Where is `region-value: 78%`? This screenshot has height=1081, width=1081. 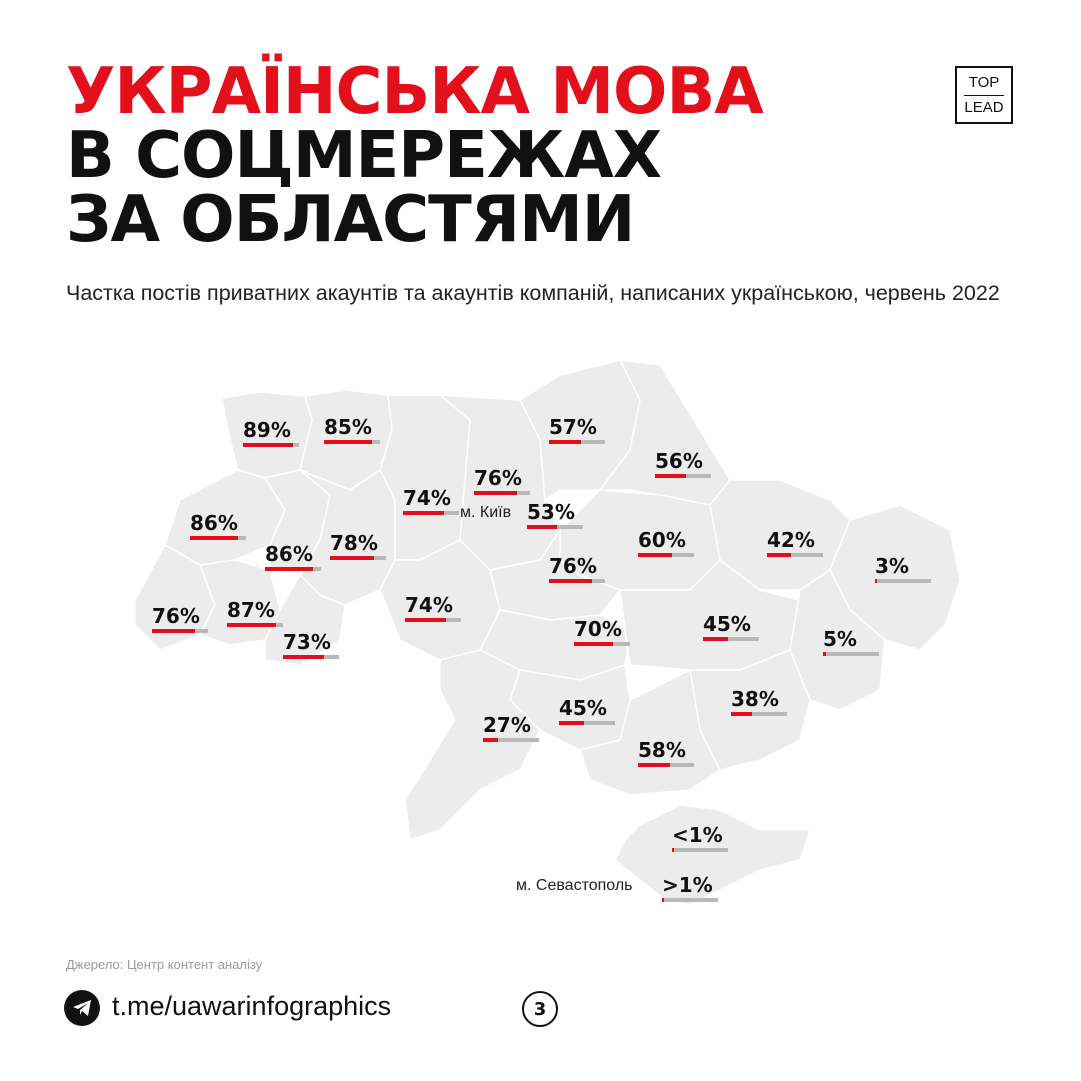
region-value: 78% is located at coordinates (354, 543).